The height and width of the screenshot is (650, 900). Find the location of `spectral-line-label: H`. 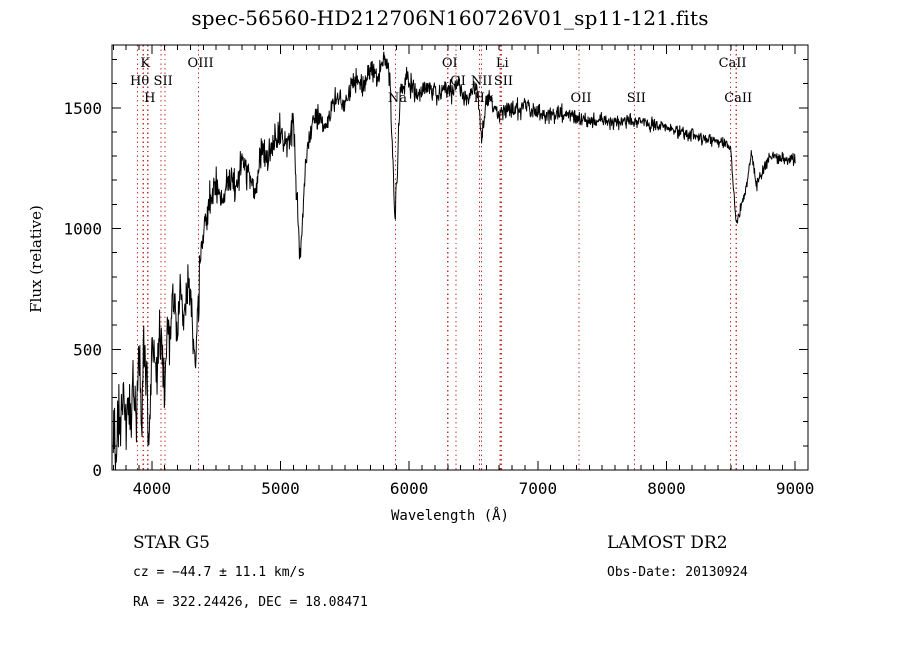

spectral-line-label: H is located at coordinates (149, 98).